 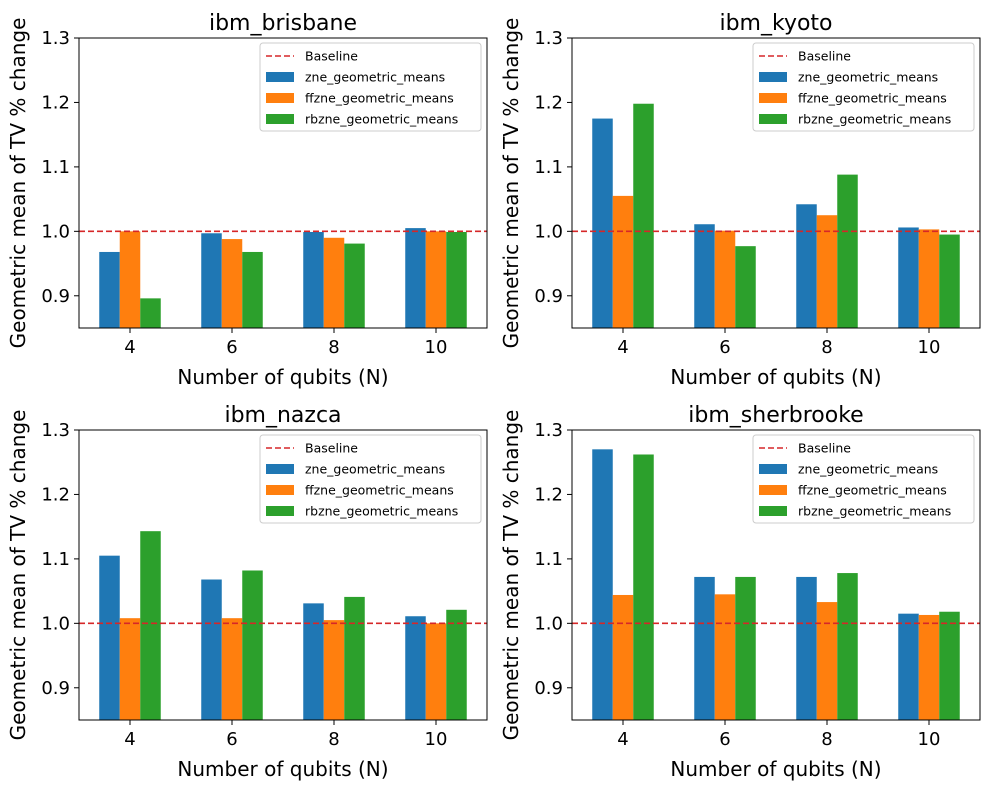 What do you see at coordinates (775, 23) in the screenshot?
I see `chart-title: ibm_kyoto` at bounding box center [775, 23].